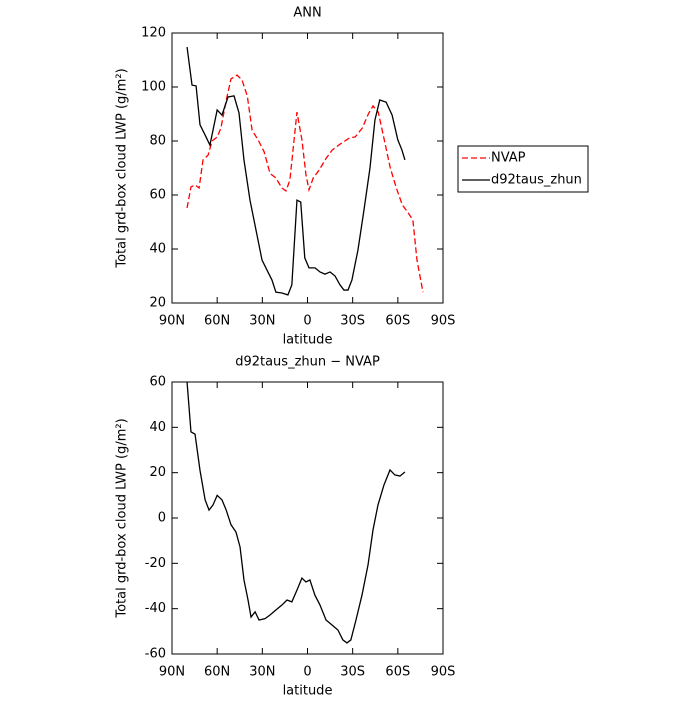 This screenshot has width=700, height=704. Describe the element at coordinates (307, 13) in the screenshot. I see `chart-title: ANN` at that location.